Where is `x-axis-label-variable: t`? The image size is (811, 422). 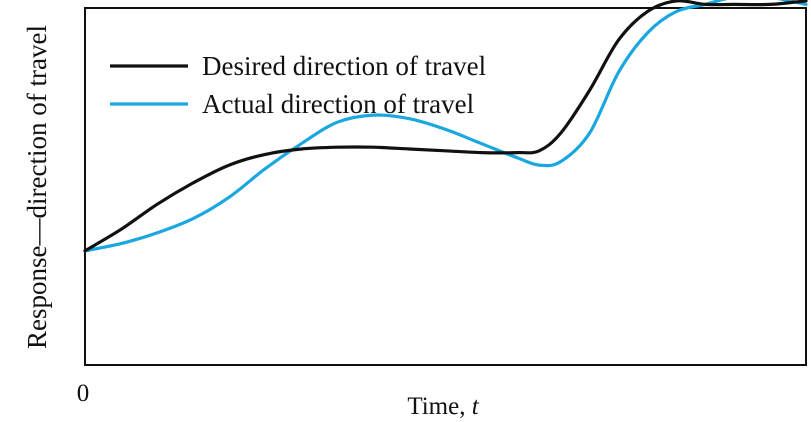 x-axis-label-variable: t is located at coordinates (476, 406).